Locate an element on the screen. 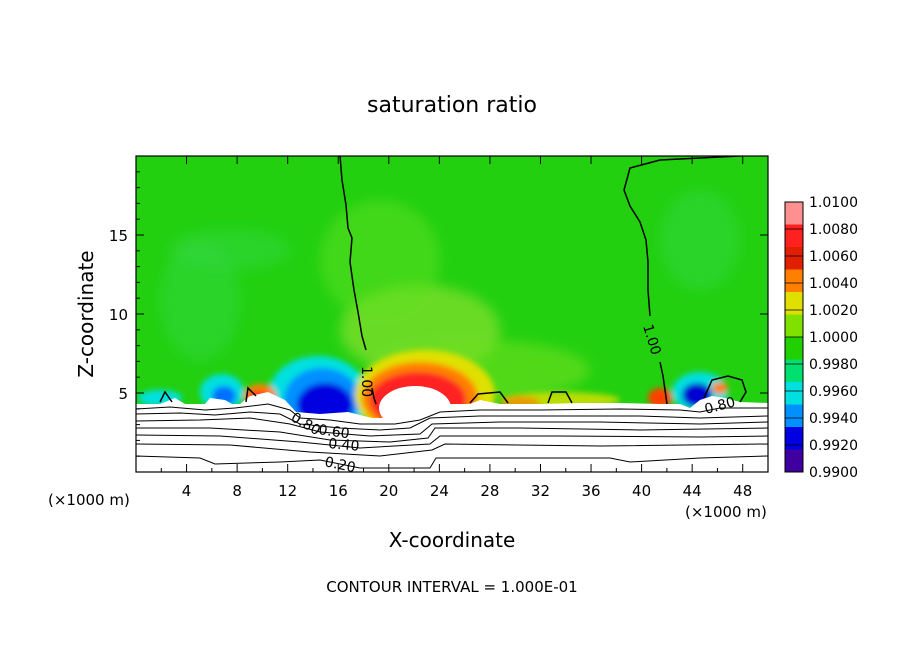 The width and height of the screenshot is (904, 654). y-tick-label: 15 is located at coordinates (118, 236).